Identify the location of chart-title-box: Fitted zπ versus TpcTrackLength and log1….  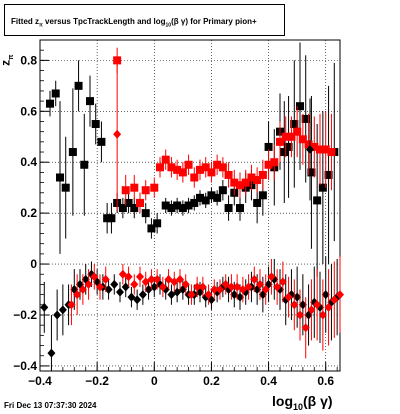
(144, 20).